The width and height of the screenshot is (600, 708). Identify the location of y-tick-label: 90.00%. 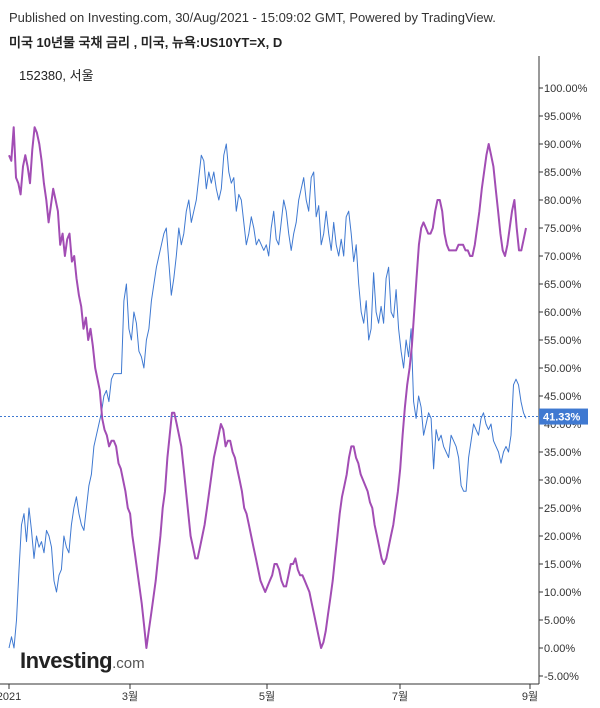
(563, 145).